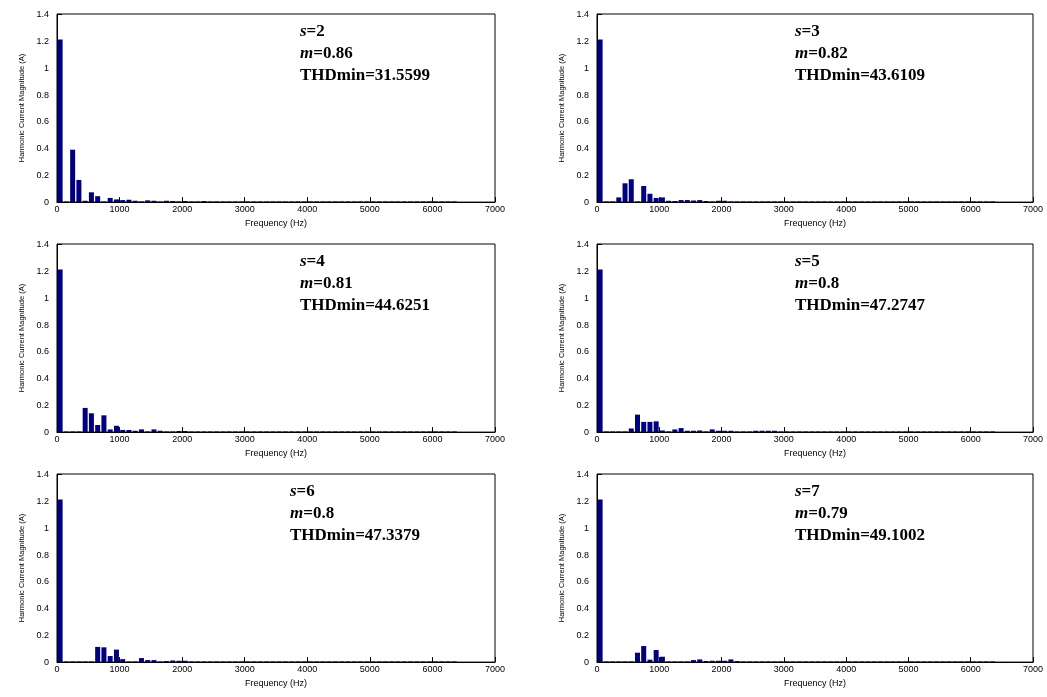  Describe the element at coordinates (821, 52) in the screenshot. I see `annotation: m=0.82` at that location.